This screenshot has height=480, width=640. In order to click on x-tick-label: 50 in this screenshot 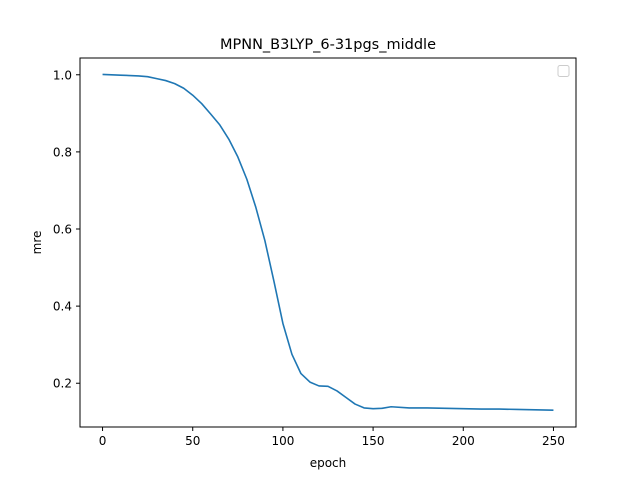, I will do `click(192, 441)`.